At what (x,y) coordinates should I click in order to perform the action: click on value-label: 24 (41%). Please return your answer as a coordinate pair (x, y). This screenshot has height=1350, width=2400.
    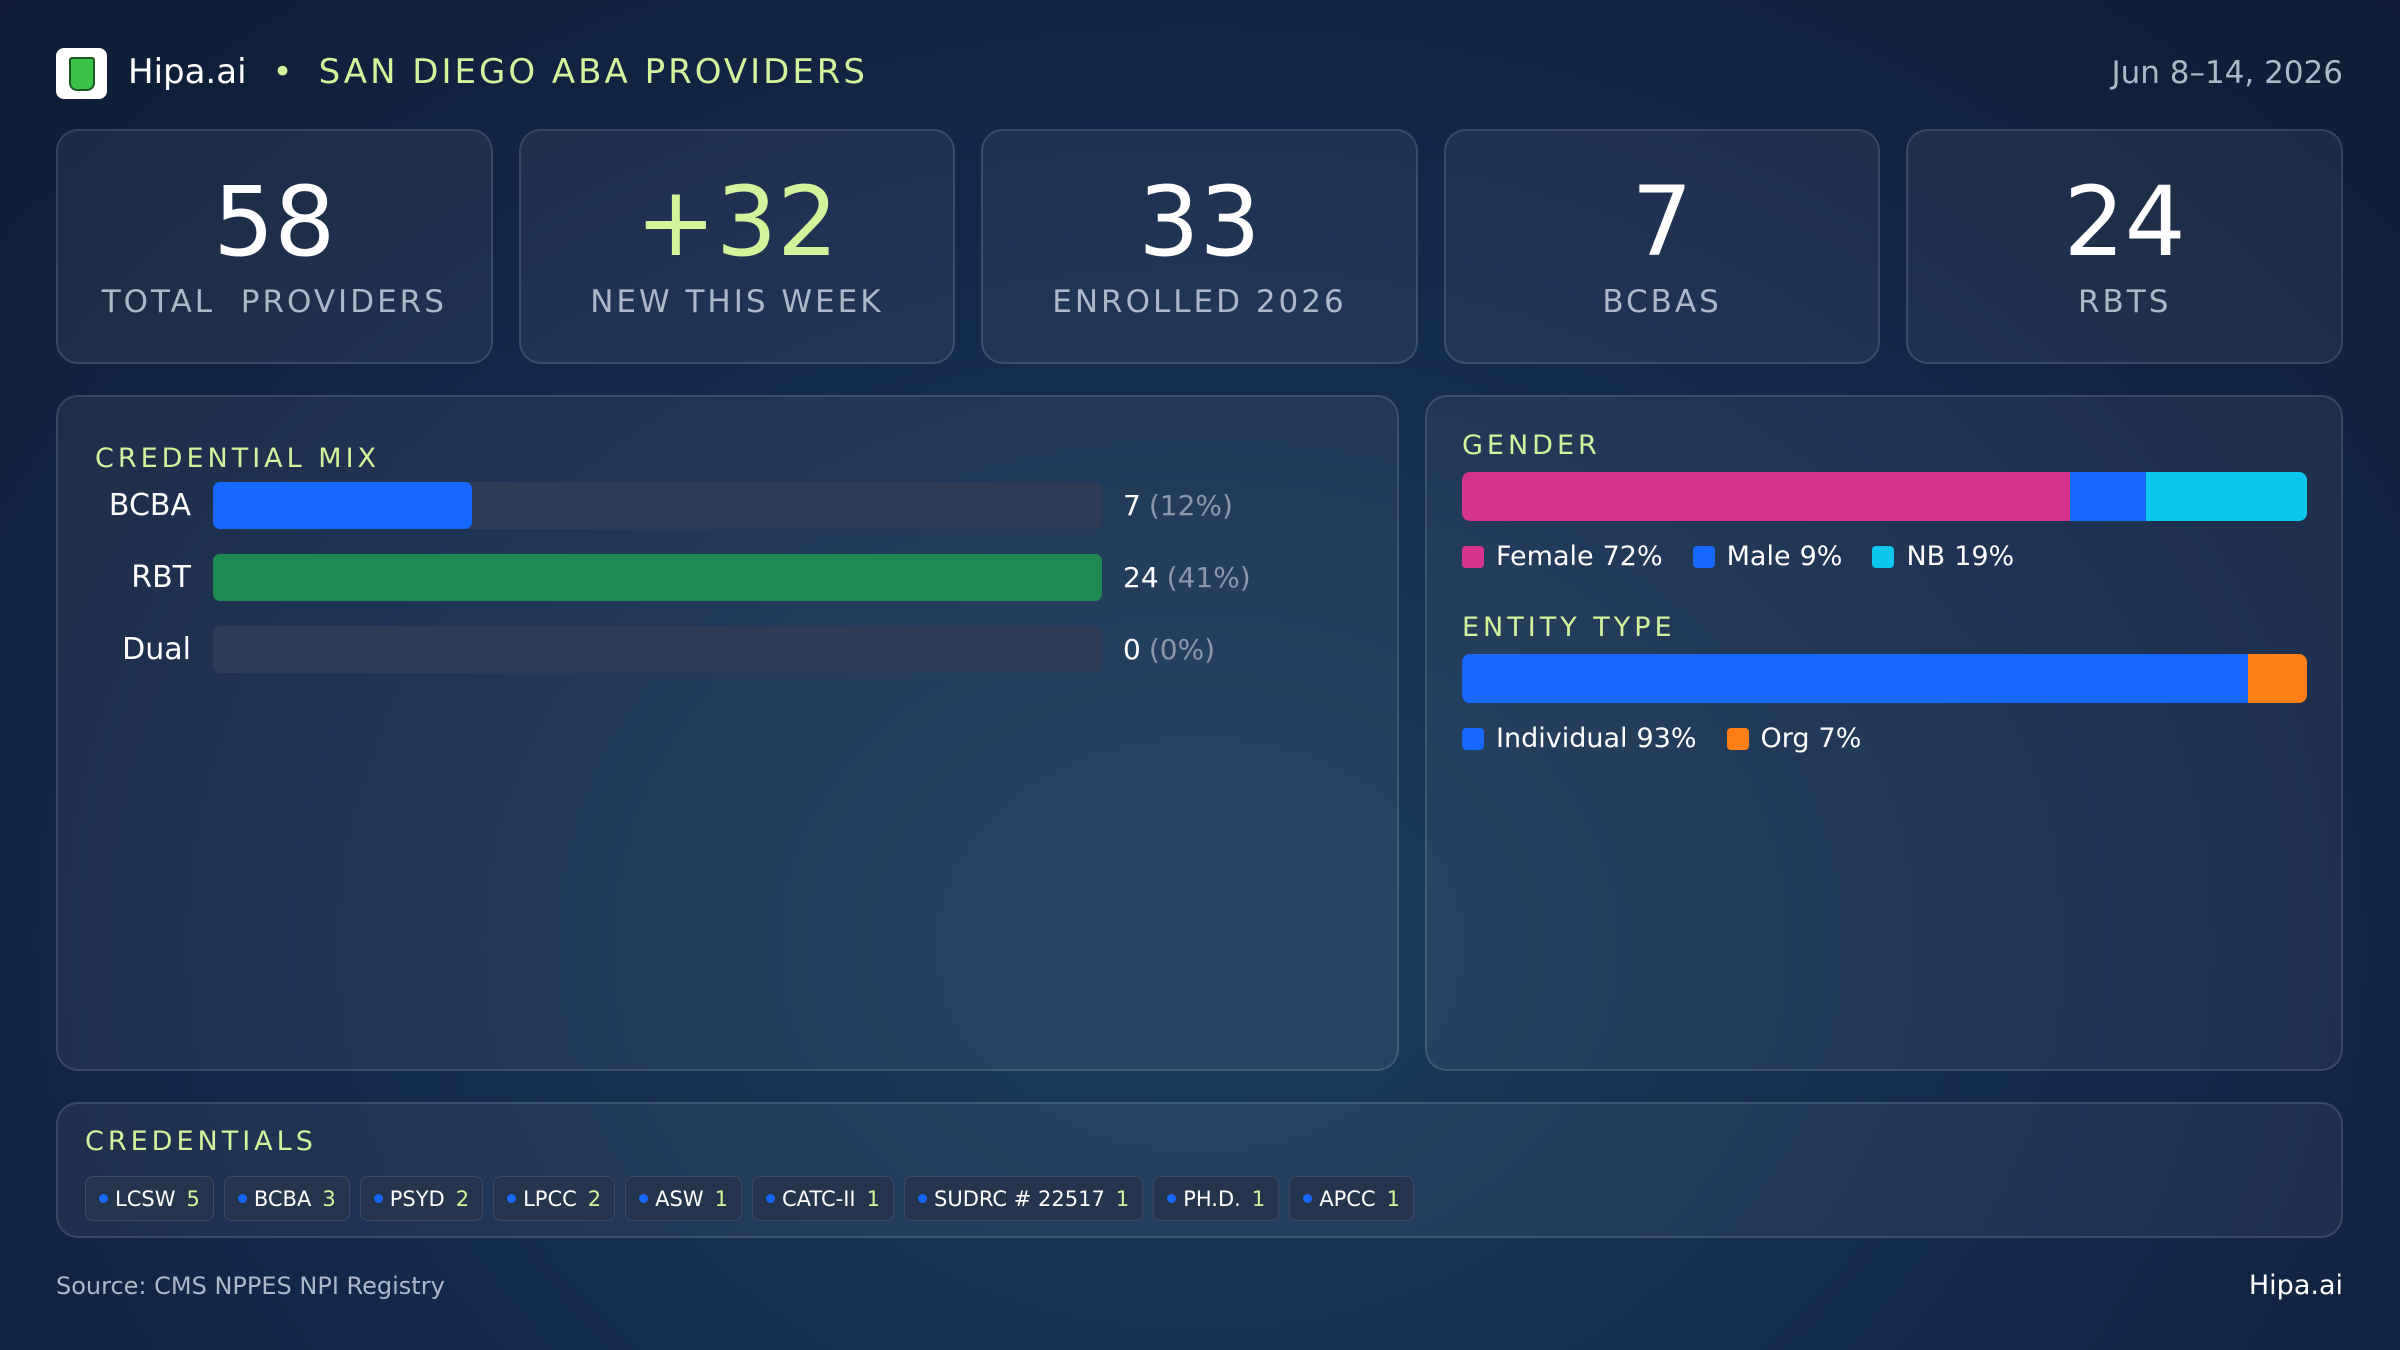
    Looking at the image, I should click on (1187, 577).